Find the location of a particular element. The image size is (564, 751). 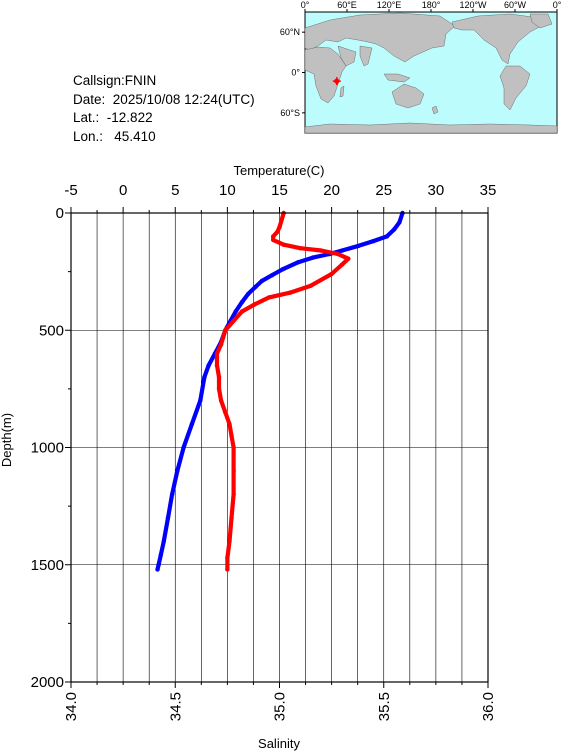

land-africa is located at coordinates (325, 75).